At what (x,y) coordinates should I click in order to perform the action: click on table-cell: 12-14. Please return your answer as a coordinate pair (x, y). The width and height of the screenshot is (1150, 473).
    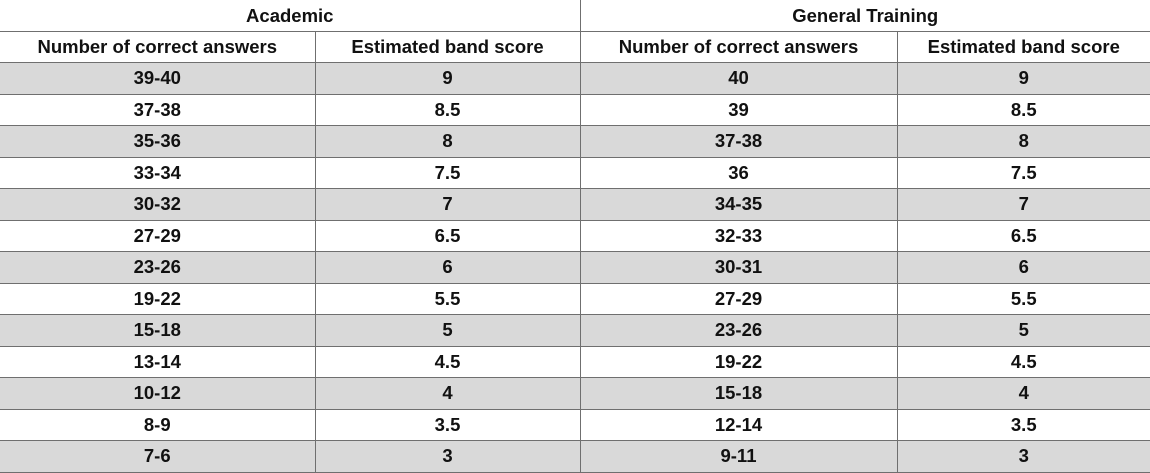
    Looking at the image, I should click on (738, 424).